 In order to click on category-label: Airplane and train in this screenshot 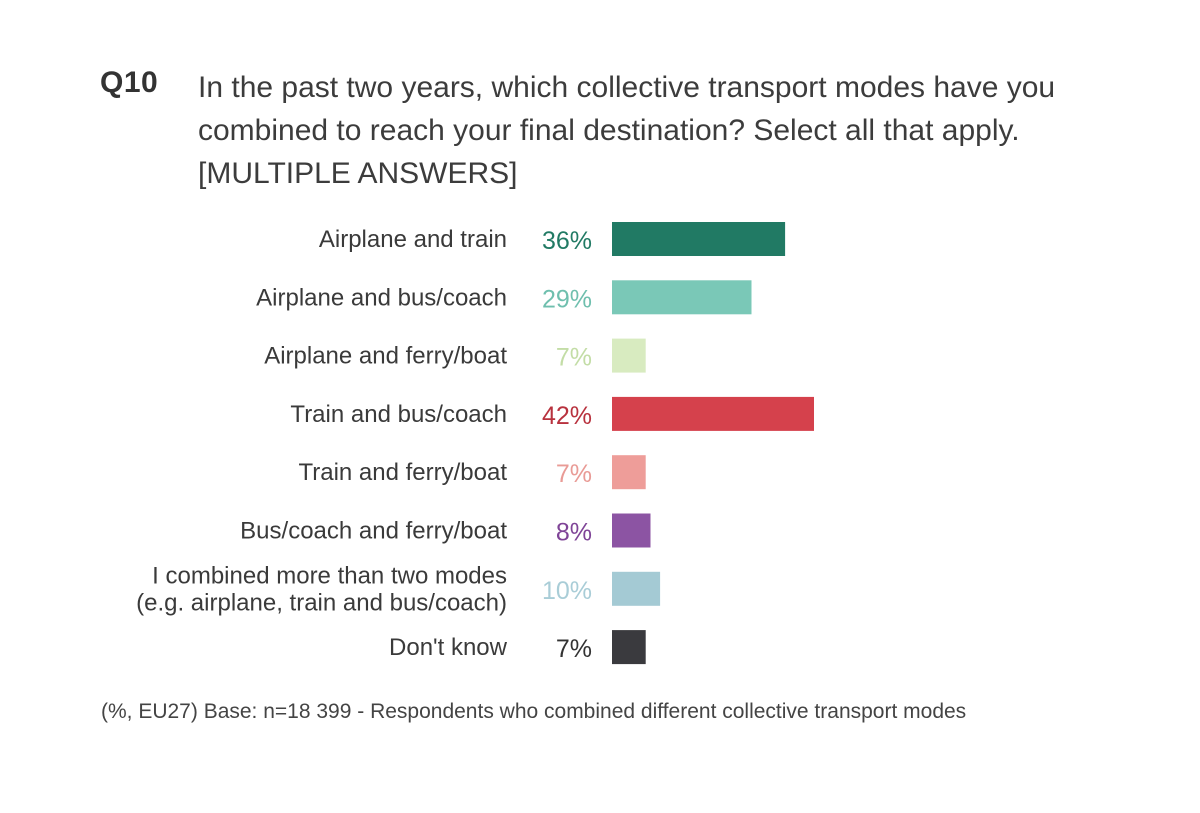, I will do `click(413, 239)`.